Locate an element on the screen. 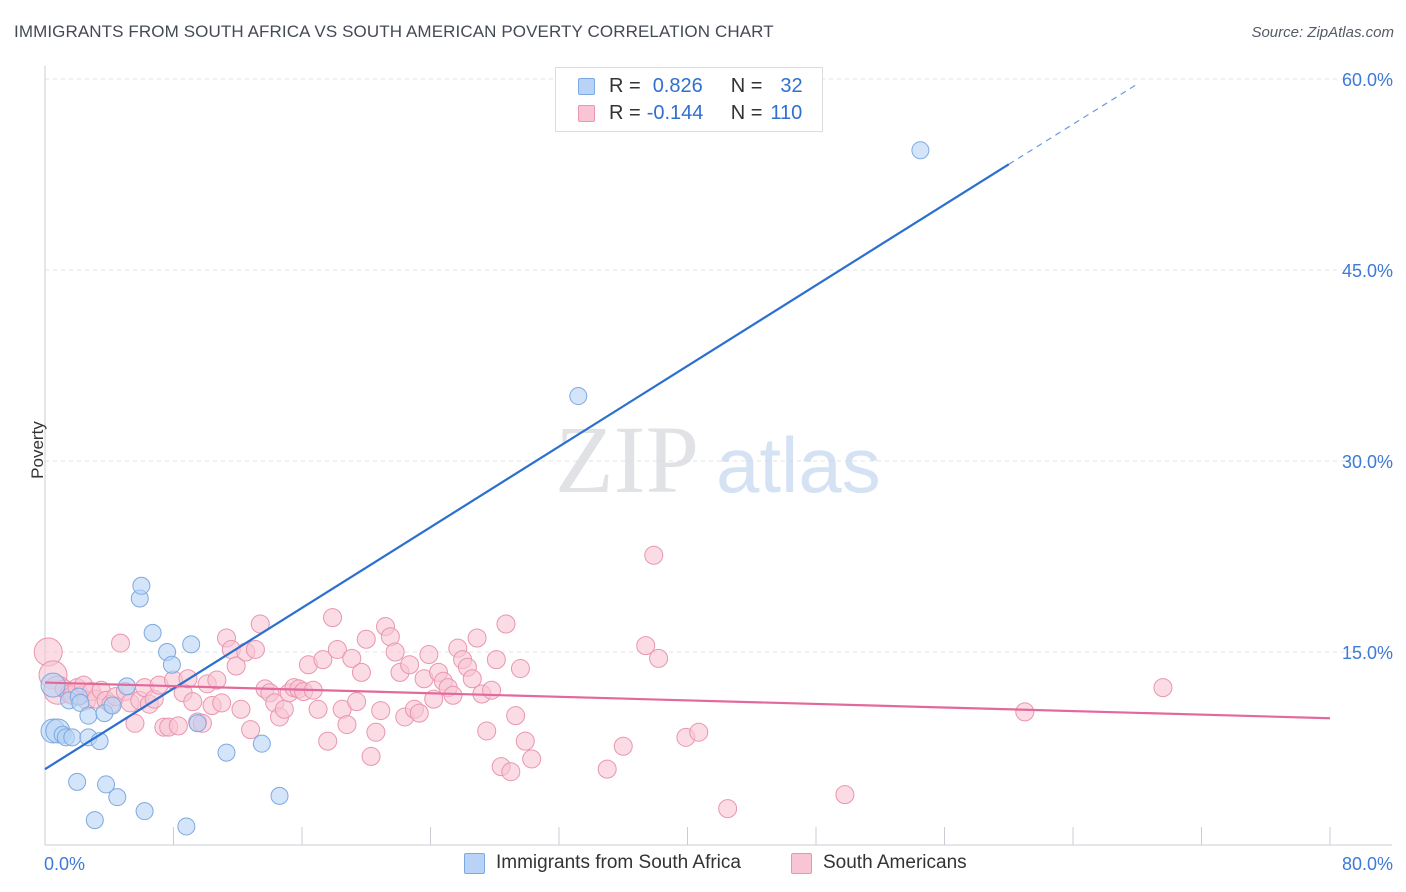 The image size is (1406, 892). watermark-zip: ZIP is located at coordinates (627, 459).